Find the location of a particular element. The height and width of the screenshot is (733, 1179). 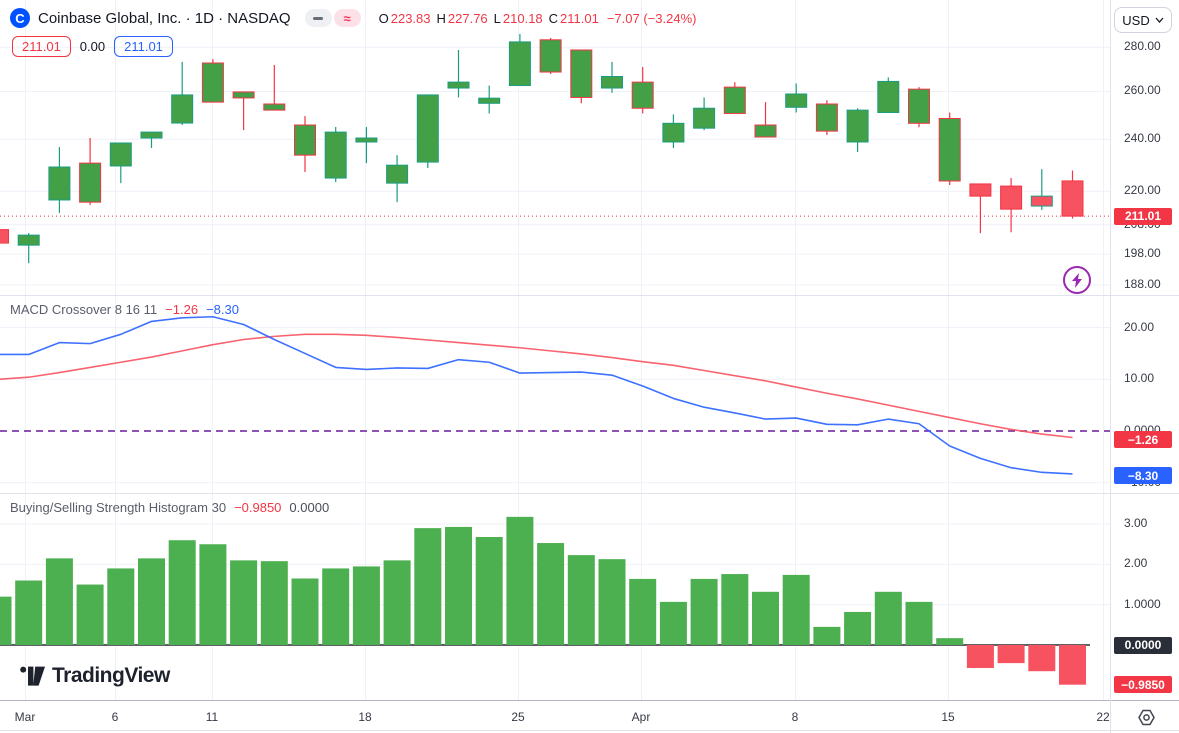

last-price-badge: 211.01 is located at coordinates (1143, 216).